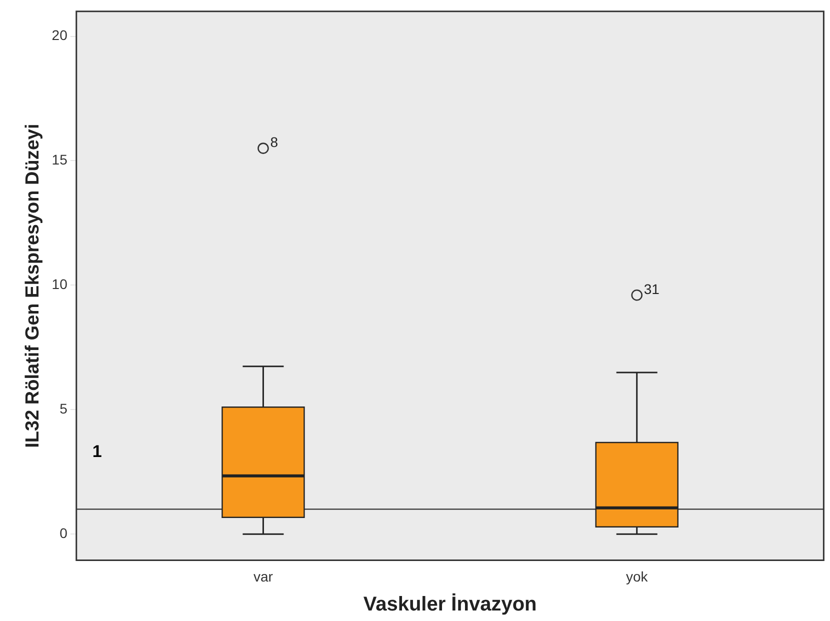  What do you see at coordinates (652, 288) in the screenshot?
I see `annotation: 31` at bounding box center [652, 288].